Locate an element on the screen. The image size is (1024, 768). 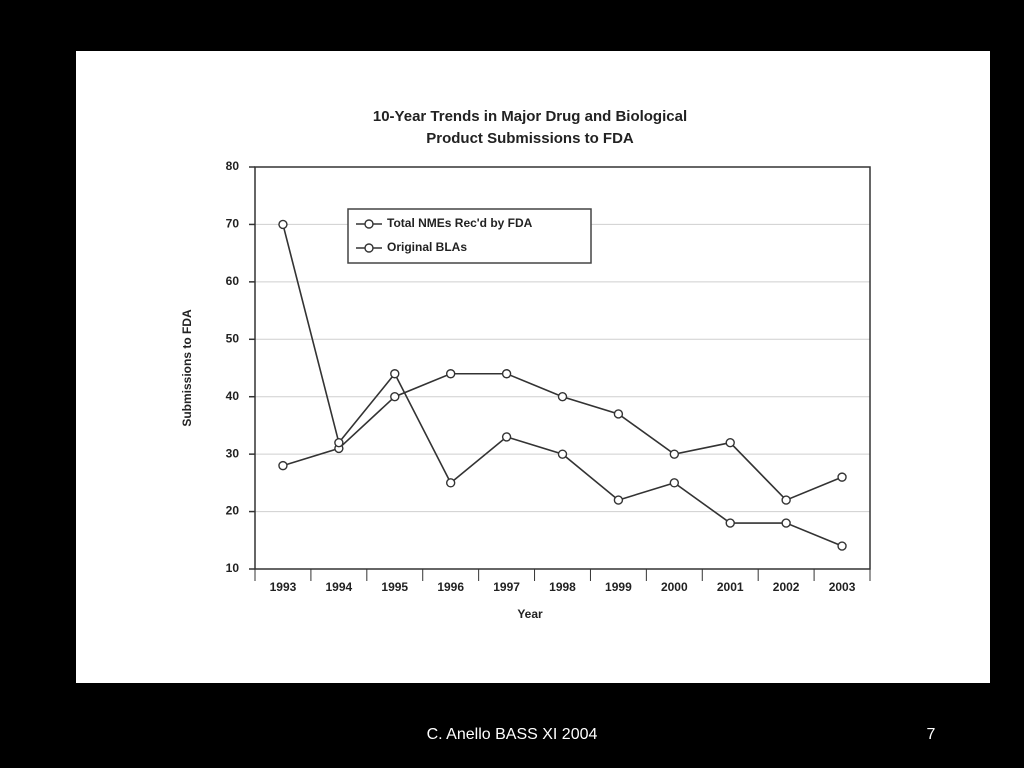
x-tick-label: 2003 is located at coordinates (842, 587).